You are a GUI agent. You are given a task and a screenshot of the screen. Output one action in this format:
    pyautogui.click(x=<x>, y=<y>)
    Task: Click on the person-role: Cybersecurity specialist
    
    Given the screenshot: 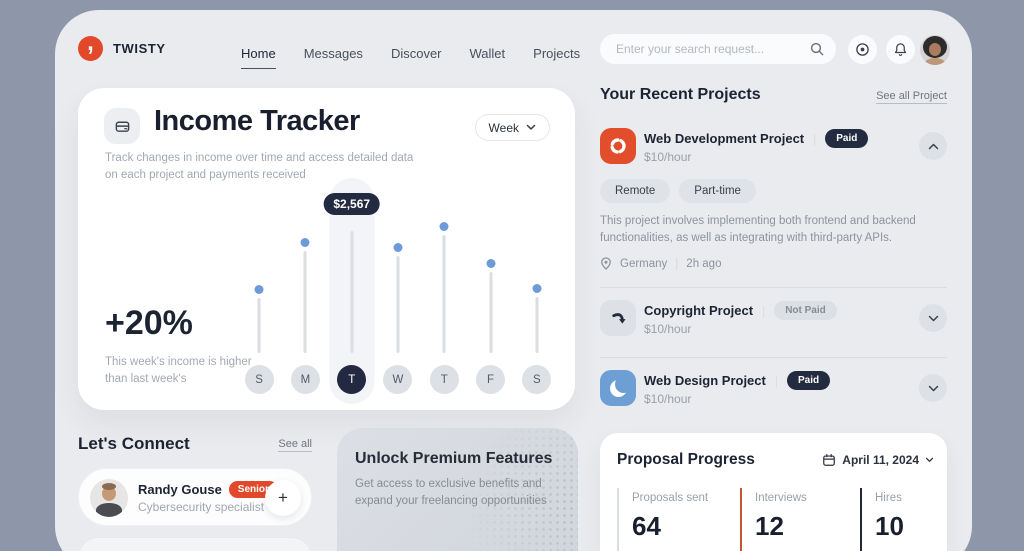 What is the action you would take?
    pyautogui.click(x=201, y=507)
    